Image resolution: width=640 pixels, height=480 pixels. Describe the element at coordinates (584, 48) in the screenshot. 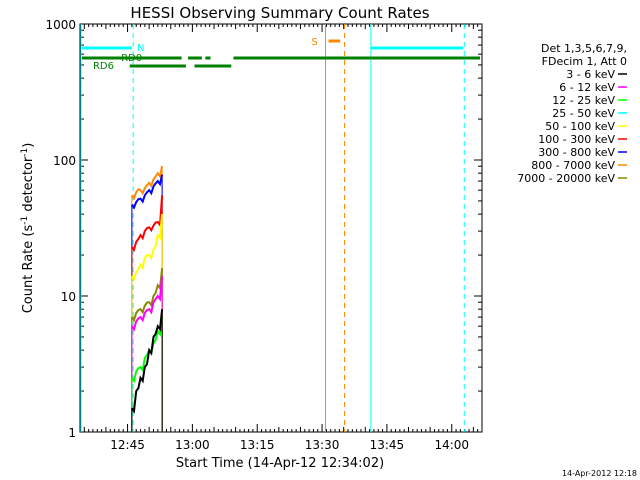

I see `legend-header-line: Det 1,3,5,6,7,9,` at that location.